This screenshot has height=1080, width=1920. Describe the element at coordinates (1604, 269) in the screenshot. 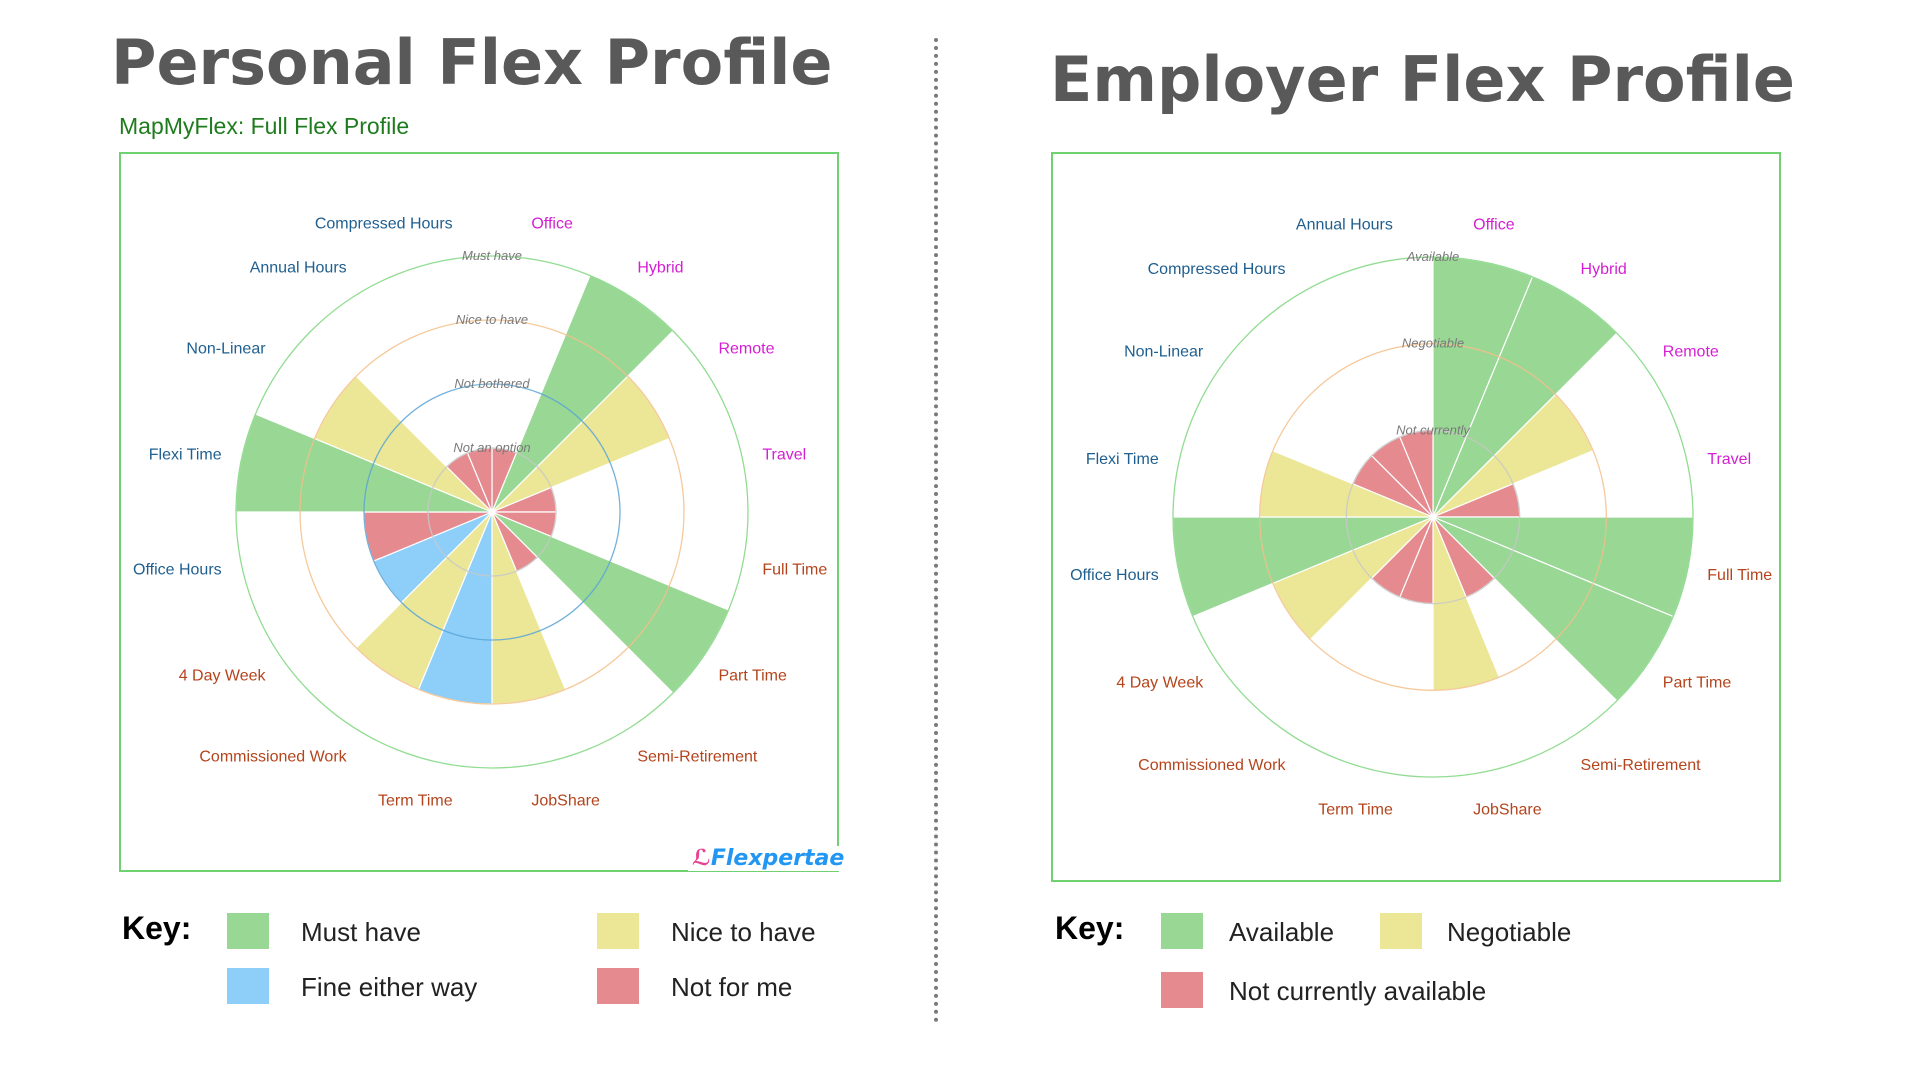

I see `right-chart-label-hybrid: Hybrid` at that location.